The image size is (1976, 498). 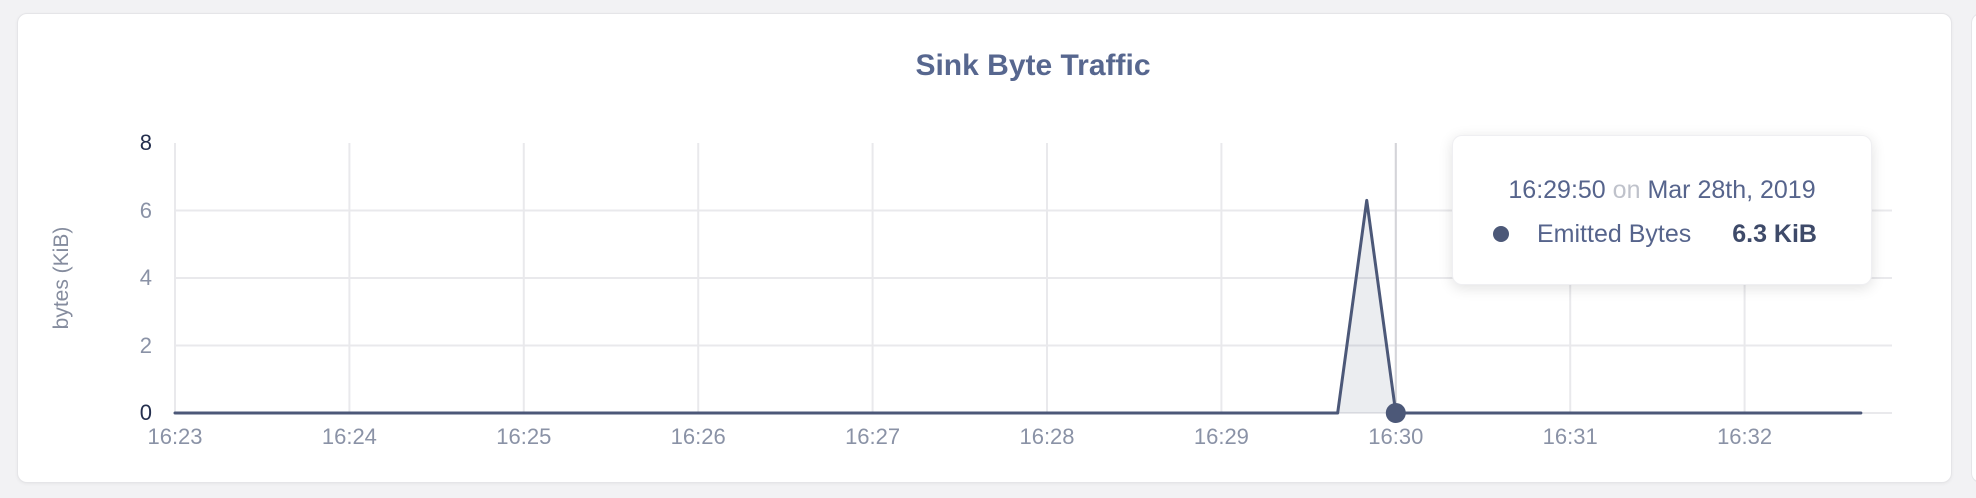 I want to click on x-tick-label: 16:26, so click(x=698, y=436).